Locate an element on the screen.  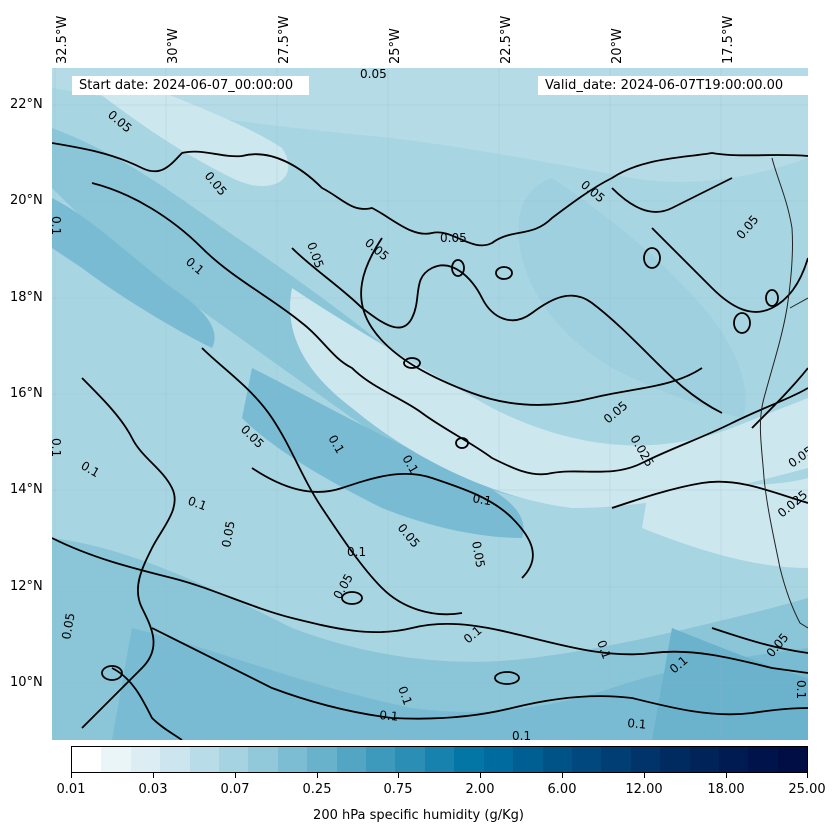
contour-label-23: 0.05 is located at coordinates (478, 554).